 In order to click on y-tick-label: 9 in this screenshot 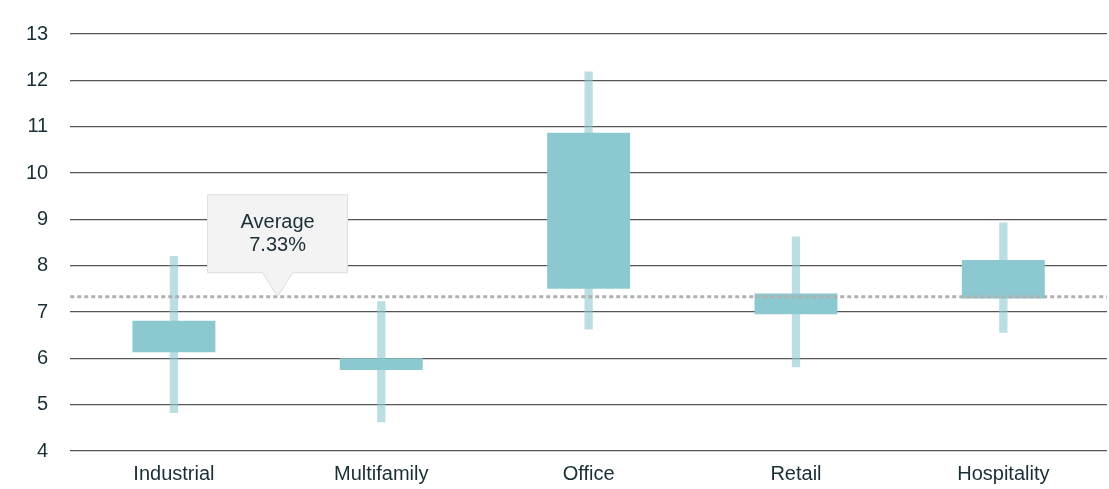, I will do `click(43, 217)`.